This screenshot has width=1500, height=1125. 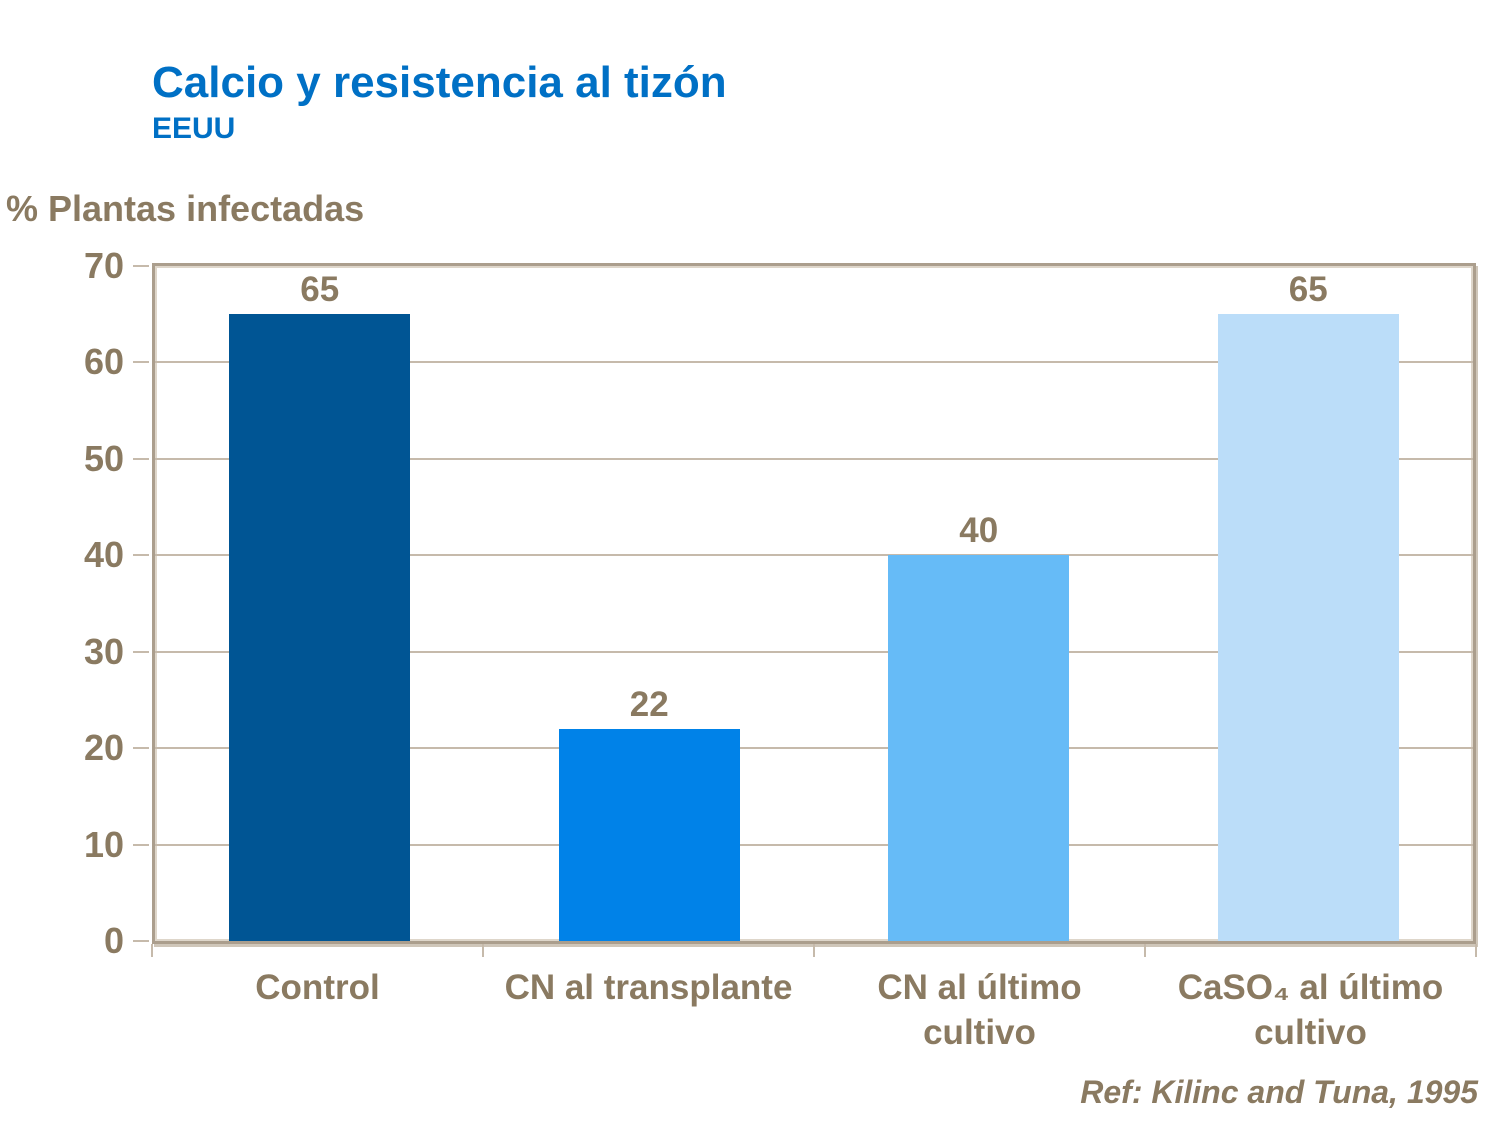 What do you see at coordinates (439, 82) in the screenshot?
I see `slide-title: Calcio y resistencia al tizón` at bounding box center [439, 82].